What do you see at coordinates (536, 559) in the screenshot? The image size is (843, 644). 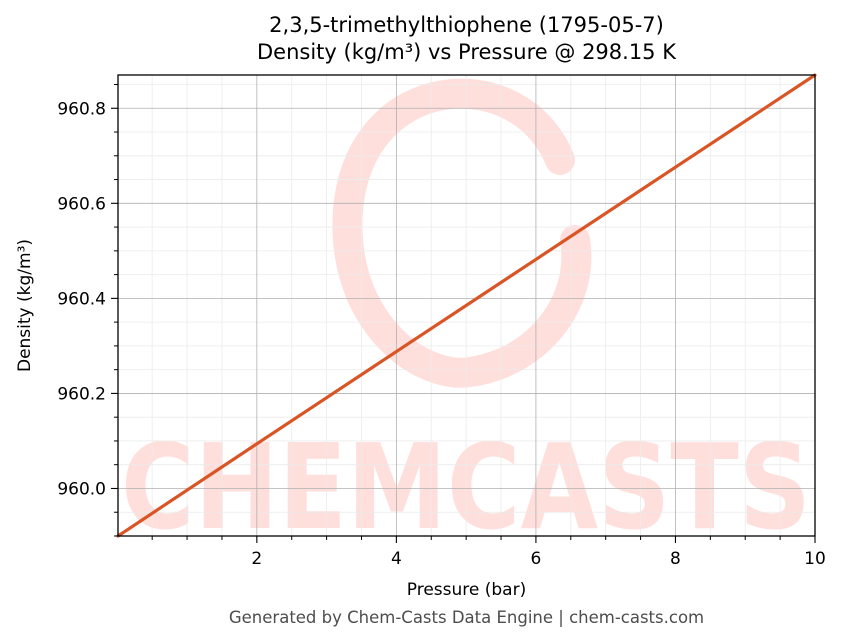 I see `x-tick-label: 6` at bounding box center [536, 559].